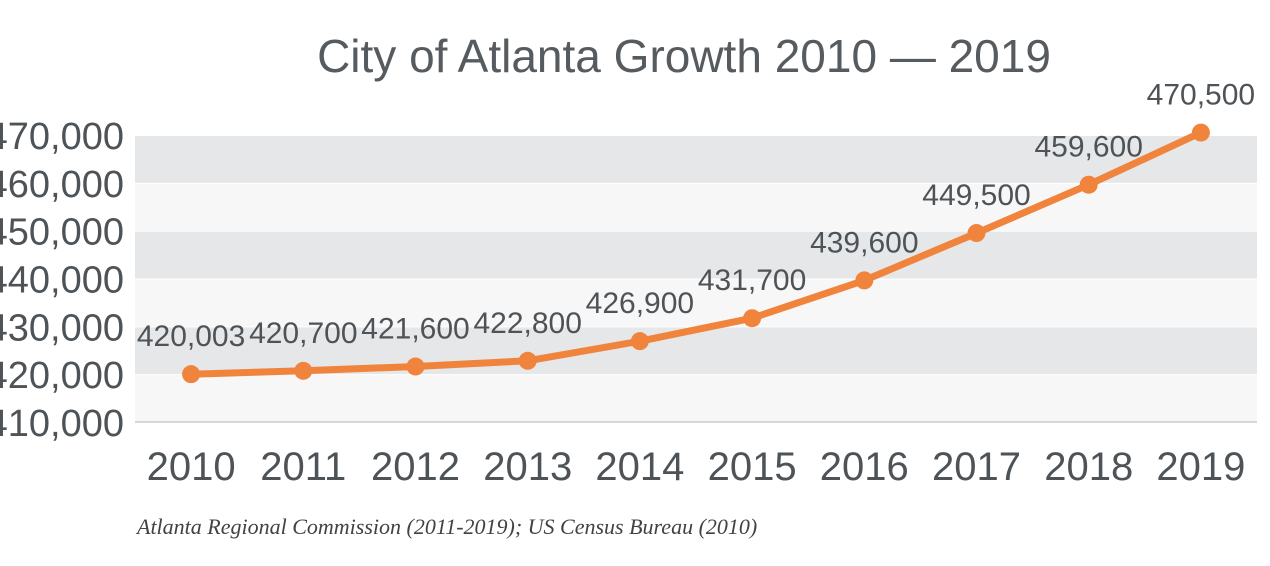 The height and width of the screenshot is (566, 1270). I want to click on data-label: 421,600, so click(415, 329).